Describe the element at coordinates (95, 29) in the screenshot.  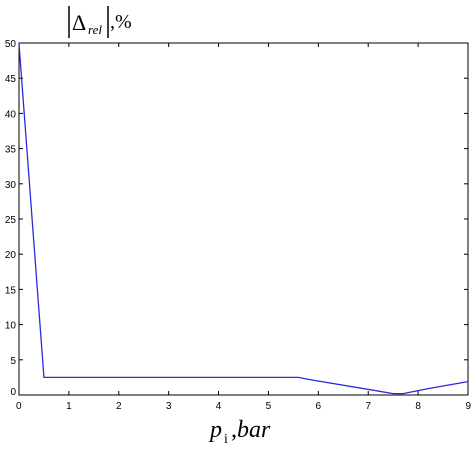
I see `y-label-subscript: rel` at that location.